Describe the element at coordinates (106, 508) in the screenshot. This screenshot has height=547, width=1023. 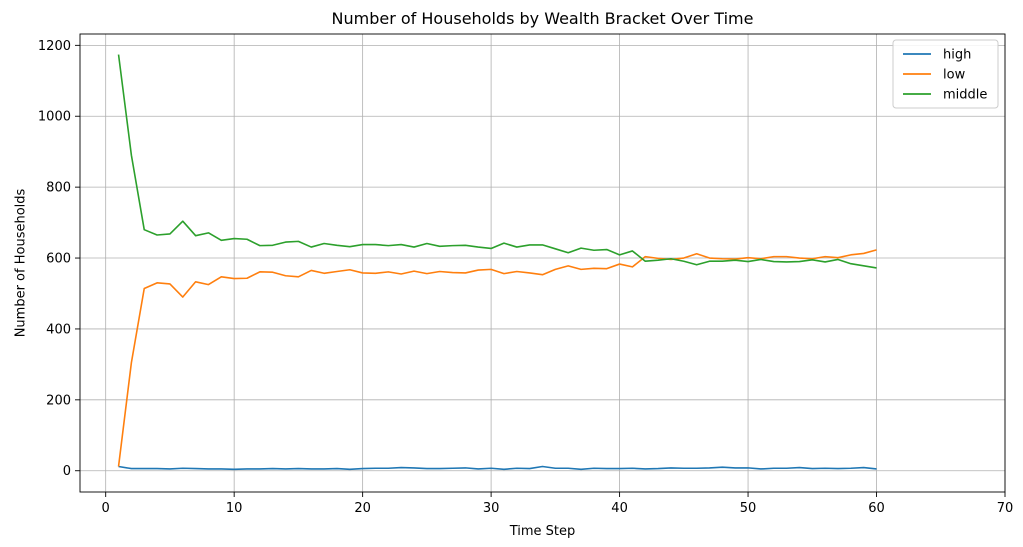
I see `x-tick-label: 0` at that location.